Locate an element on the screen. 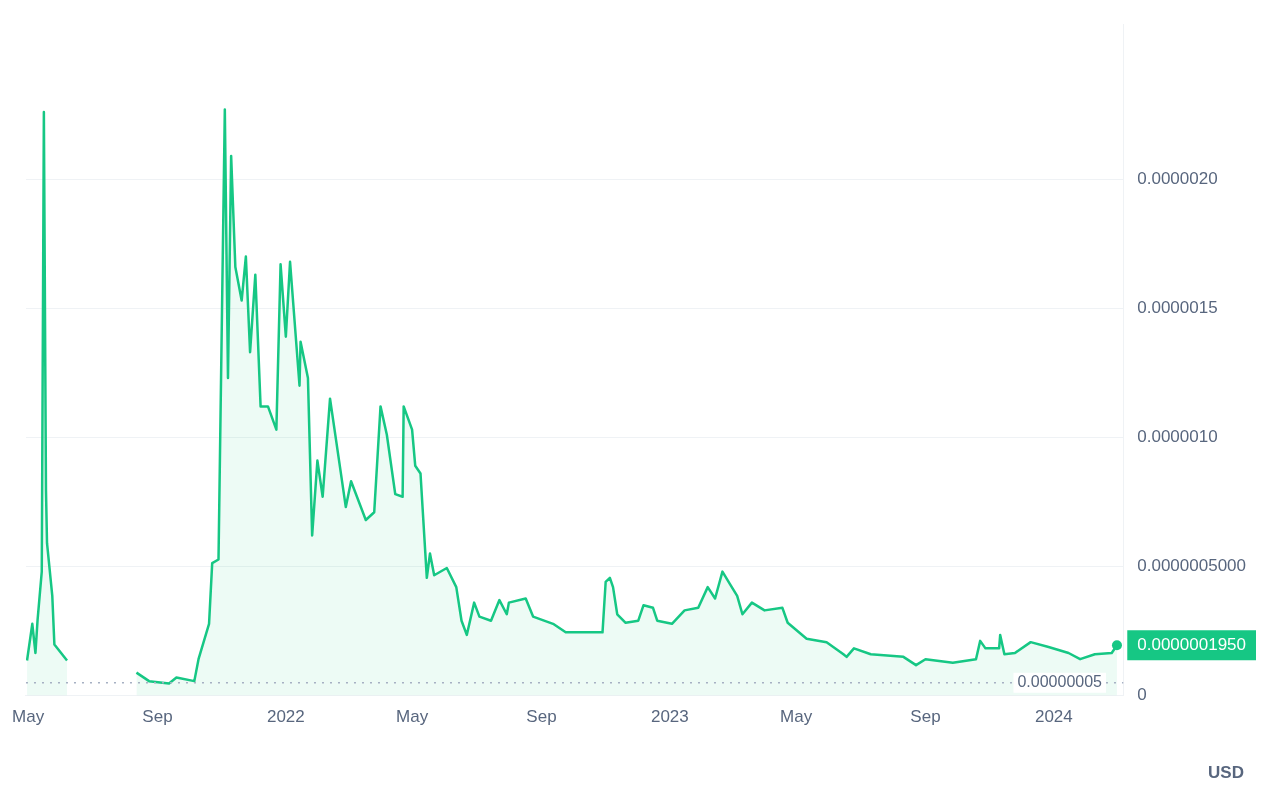 The image size is (1280, 800). x-tick-label: 2023 is located at coordinates (669, 717).